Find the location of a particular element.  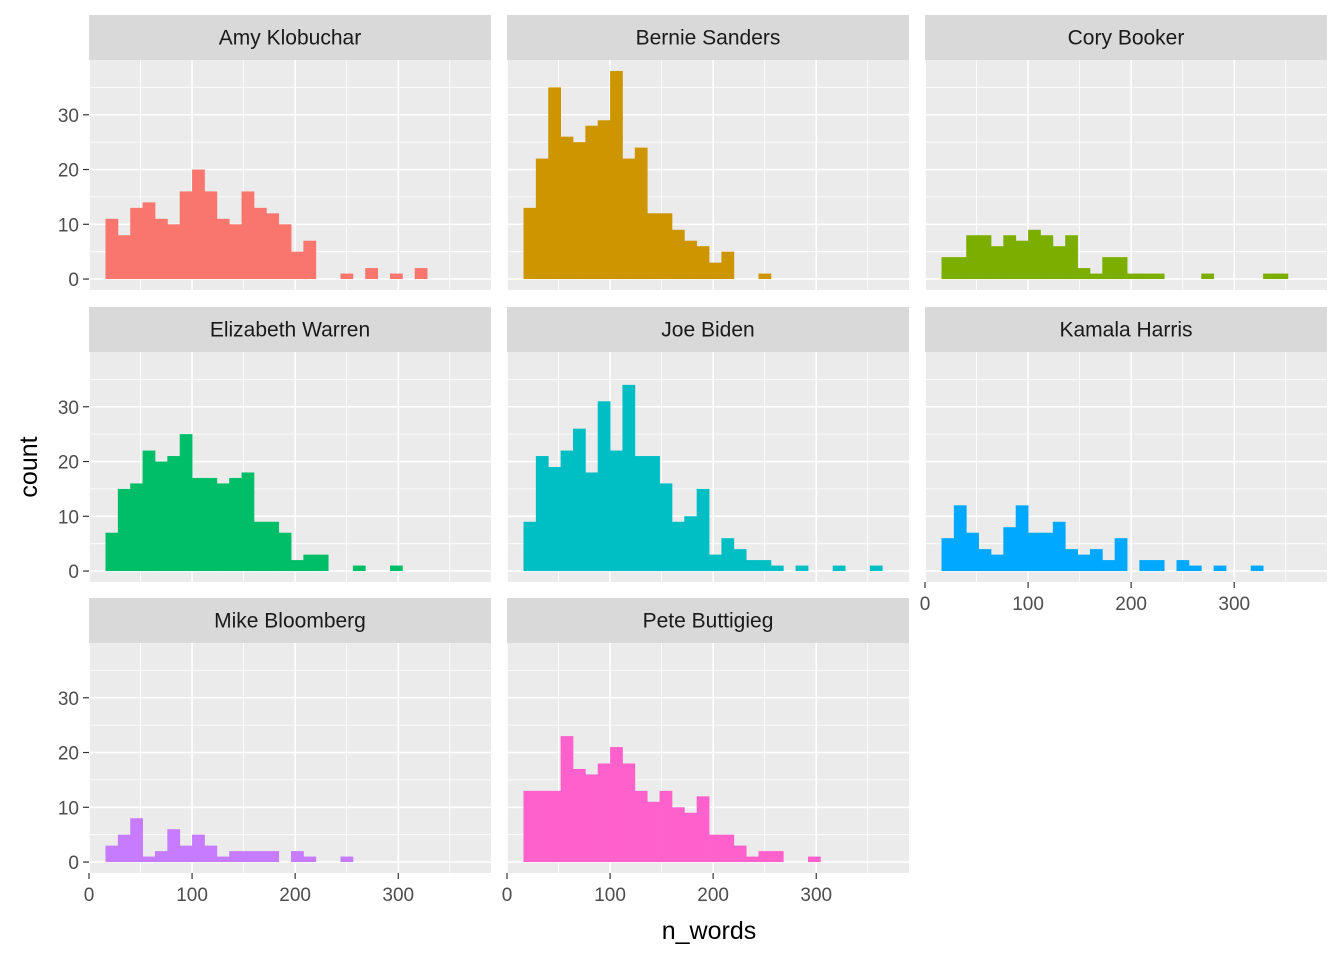

facet-title: Cory Booker is located at coordinates (1126, 38).